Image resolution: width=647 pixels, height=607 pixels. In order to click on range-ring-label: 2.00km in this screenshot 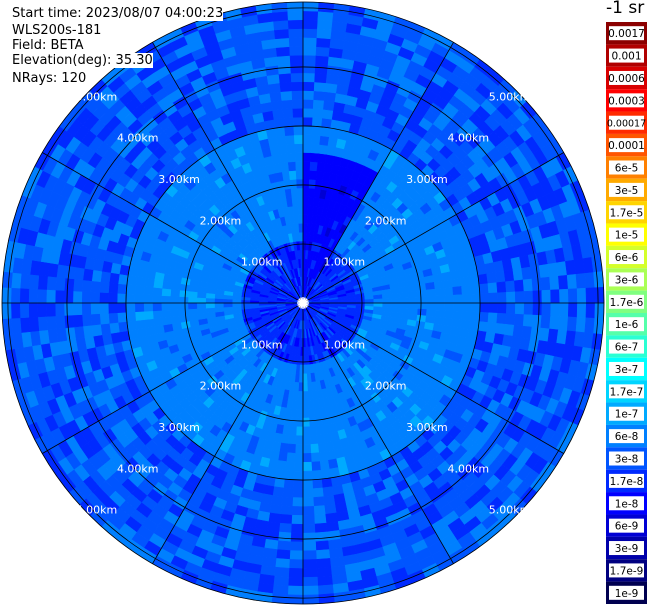, I will do `click(221, 220)`.